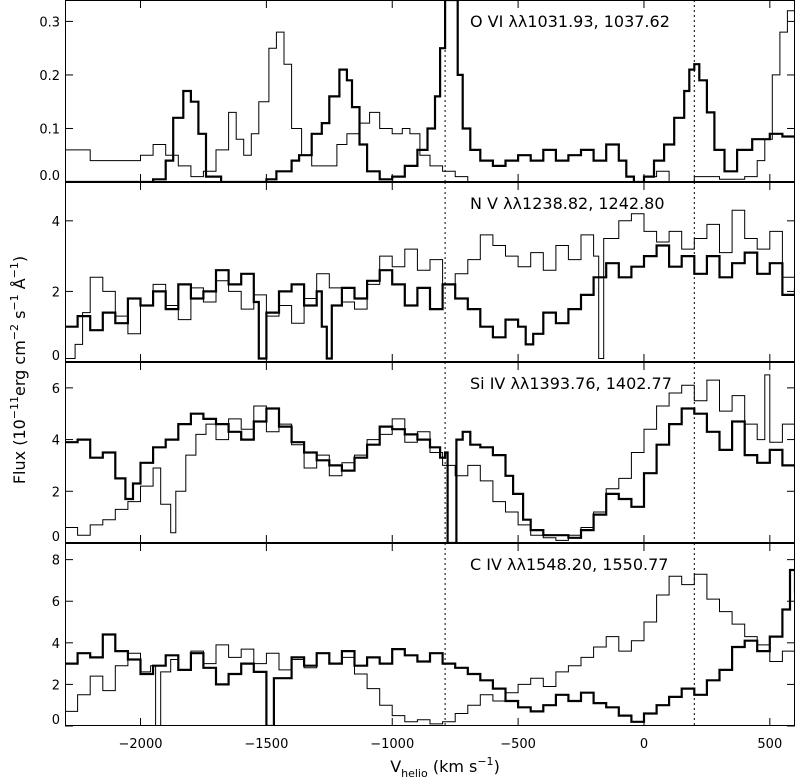 The image size is (795, 780). I want to click on panel-0-ytick-label-0: 0.0, so click(49, 176).